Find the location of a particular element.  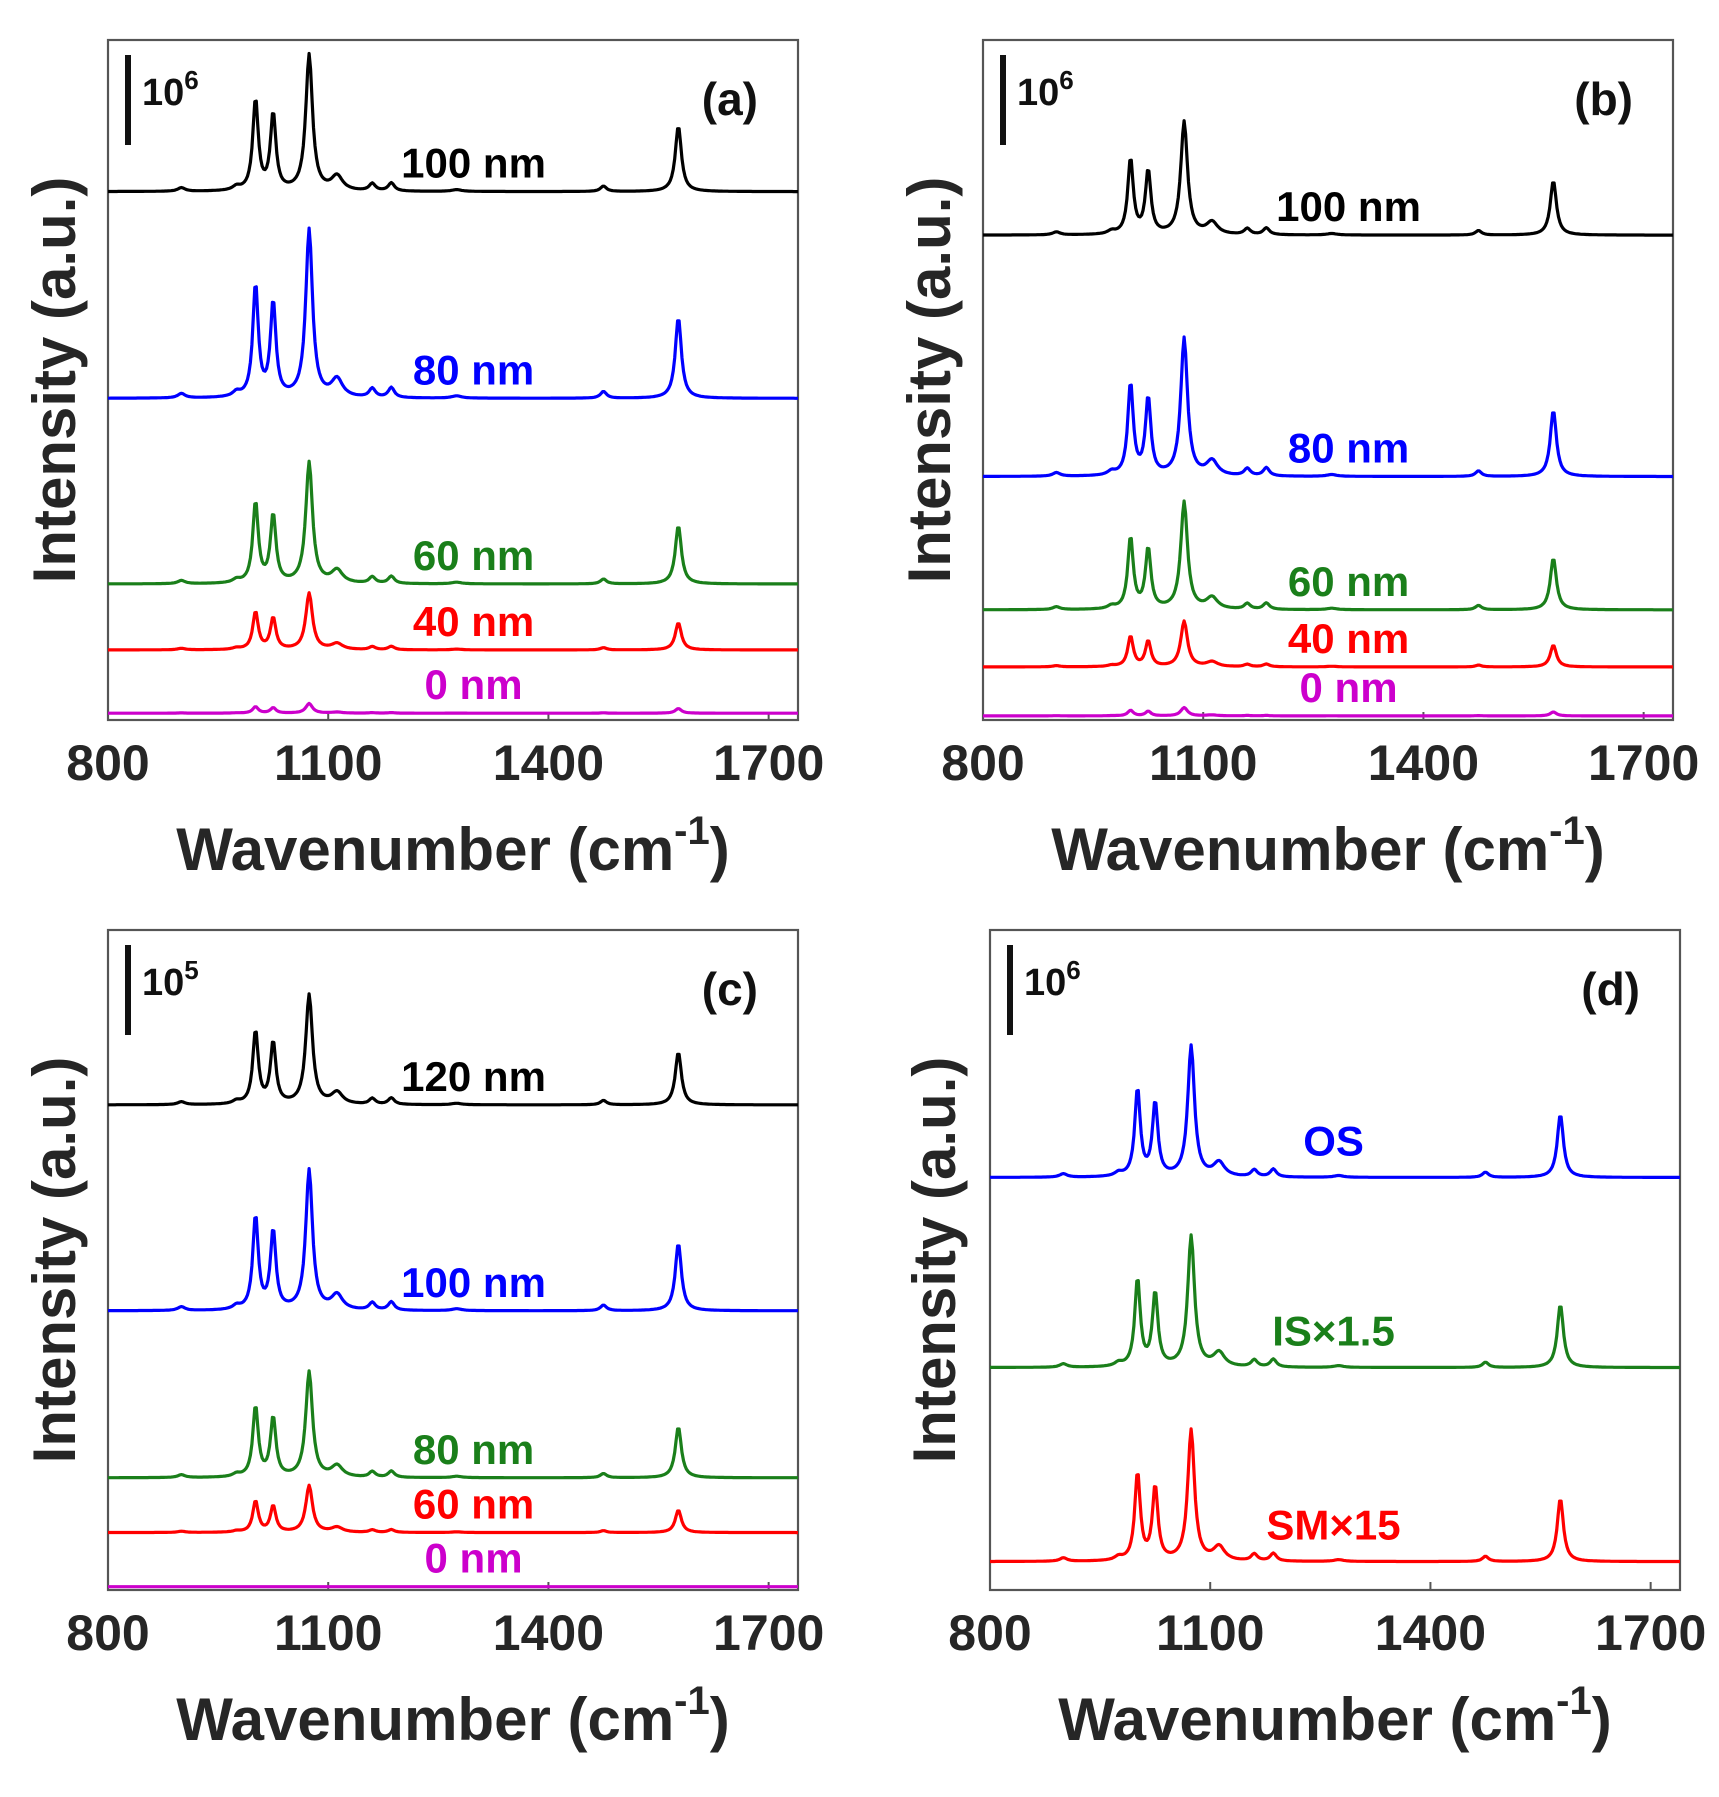

panel-label: (d) is located at coordinates (1610, 989).